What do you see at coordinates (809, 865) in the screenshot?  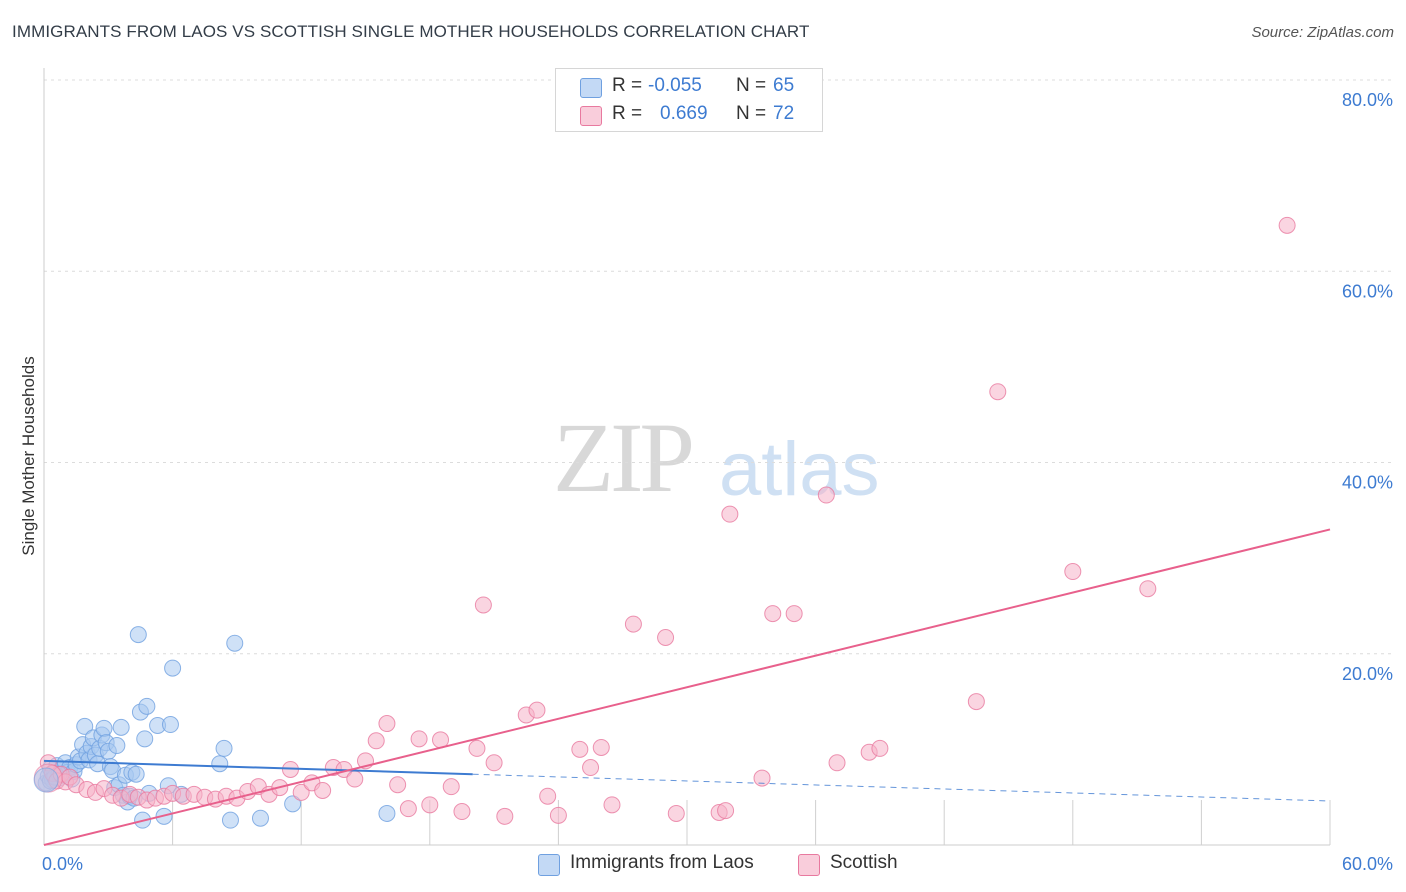 I see `bottom-legend-swatch-scottish` at bounding box center [809, 865].